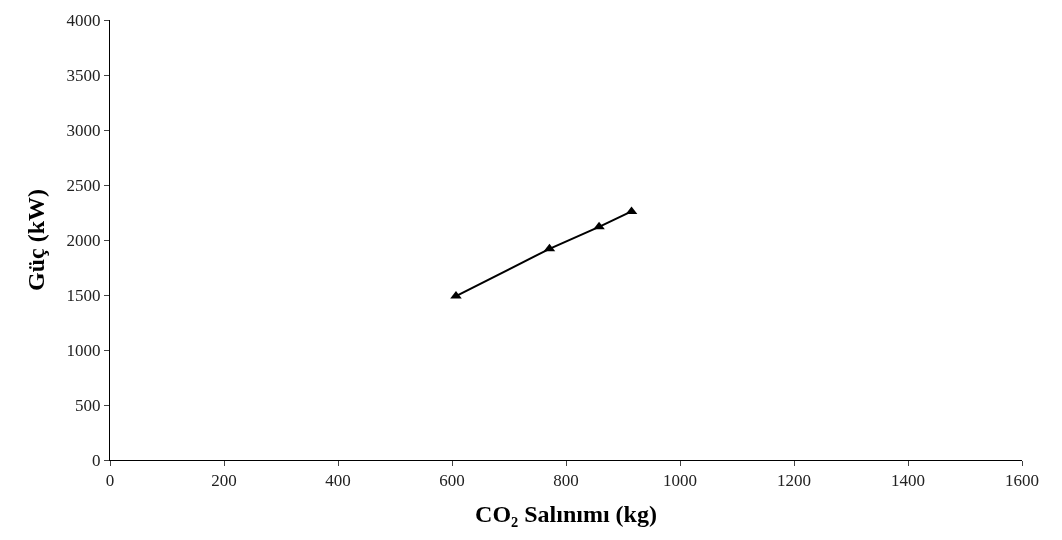  Describe the element at coordinates (96, 460) in the screenshot. I see `y-tick-label: 0` at that location.